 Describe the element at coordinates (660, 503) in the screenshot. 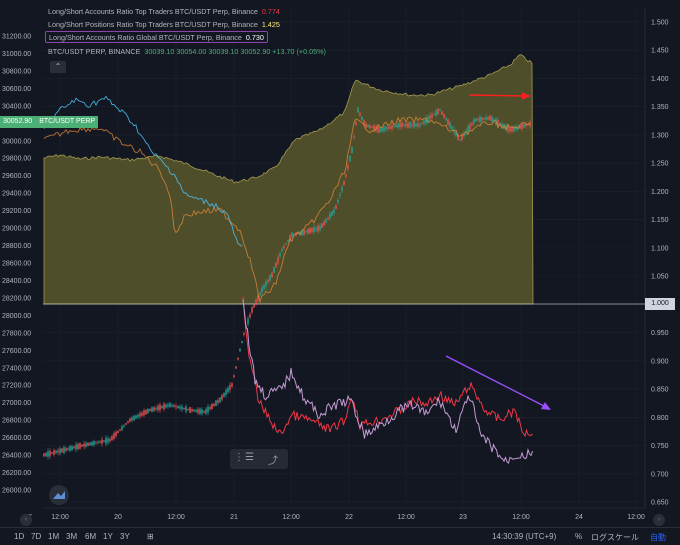

I see `ratio-tick-label: 0.650` at that location.